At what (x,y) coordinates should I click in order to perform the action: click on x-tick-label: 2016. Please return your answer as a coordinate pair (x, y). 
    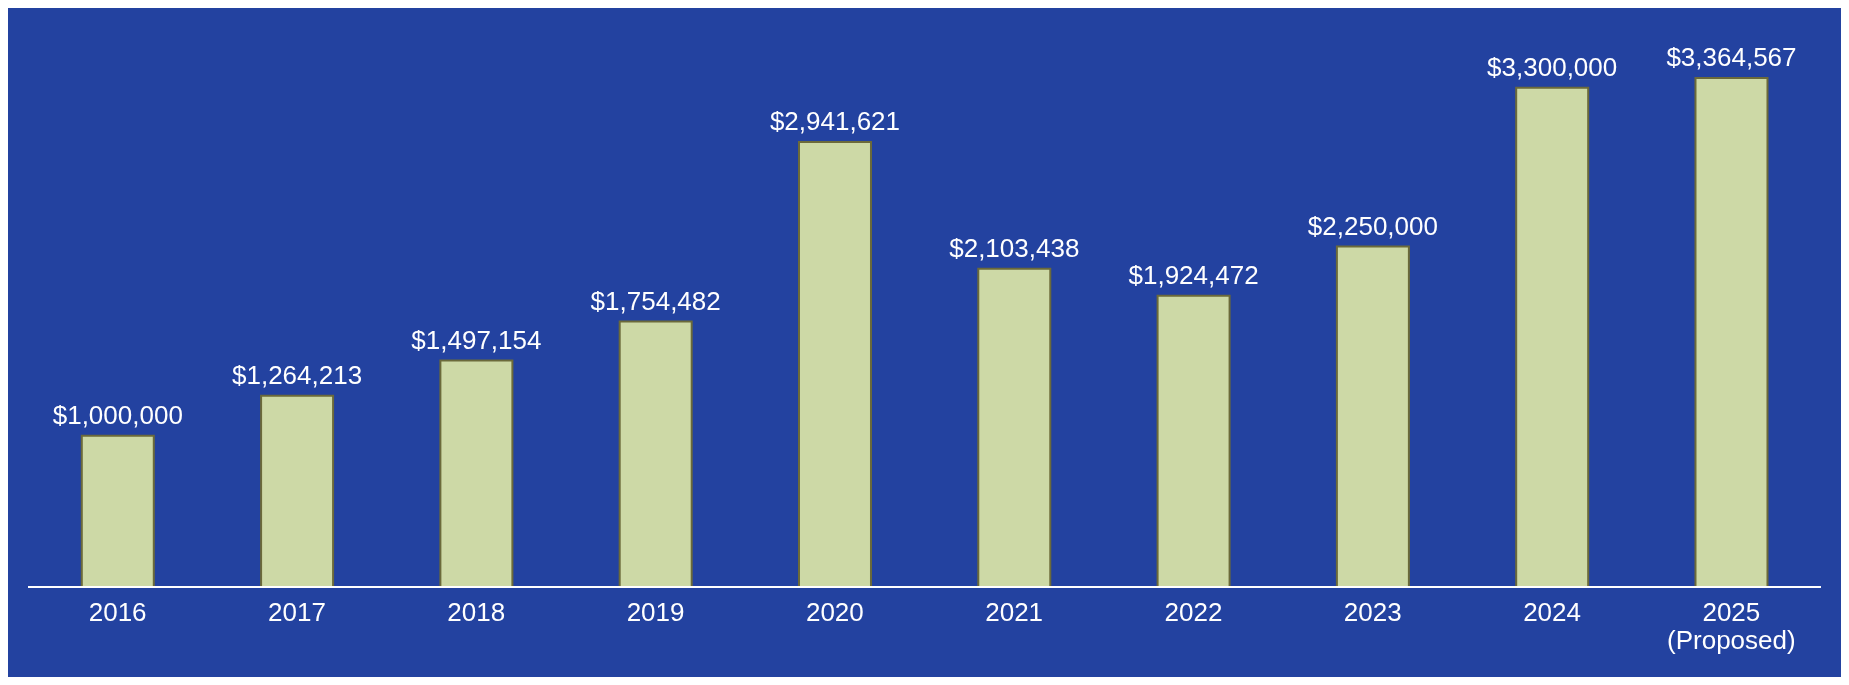
    Looking at the image, I should click on (117, 612).